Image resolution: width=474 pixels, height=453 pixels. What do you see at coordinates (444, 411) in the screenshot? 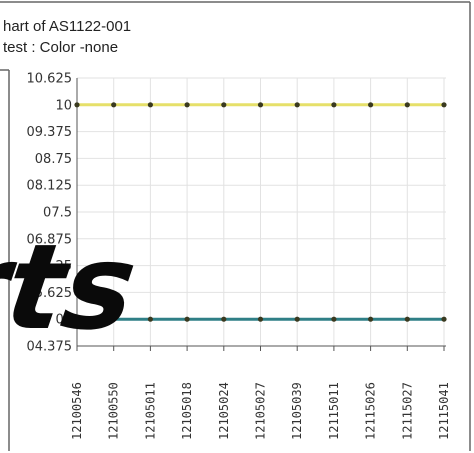
I see `x-tick-label: 12115041` at bounding box center [444, 411].